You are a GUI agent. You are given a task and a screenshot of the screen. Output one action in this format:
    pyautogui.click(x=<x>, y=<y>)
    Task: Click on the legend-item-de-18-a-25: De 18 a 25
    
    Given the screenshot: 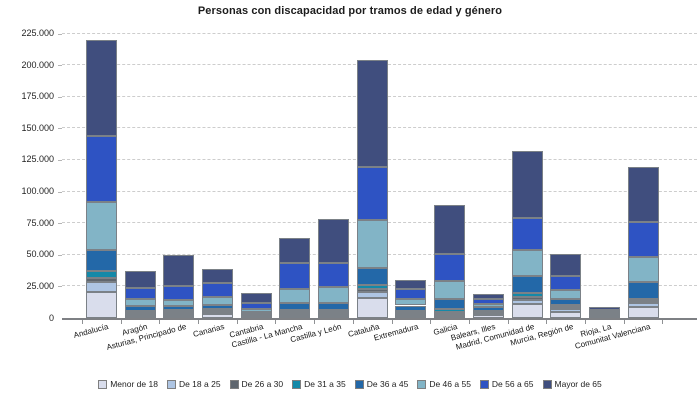 What is the action you would take?
    pyautogui.click(x=193, y=384)
    